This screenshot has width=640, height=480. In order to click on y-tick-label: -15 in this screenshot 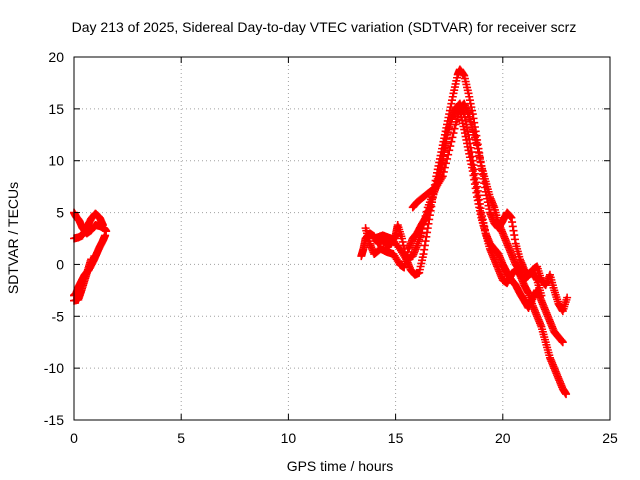, I will do `click(54, 420)`.